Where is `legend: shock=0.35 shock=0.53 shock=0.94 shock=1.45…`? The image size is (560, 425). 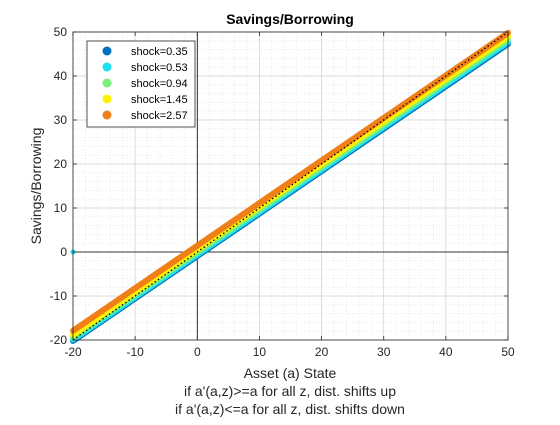 legend: shock=0.35 shock=0.53 shock=0.94 shock=1.45… is located at coordinates (141, 84).